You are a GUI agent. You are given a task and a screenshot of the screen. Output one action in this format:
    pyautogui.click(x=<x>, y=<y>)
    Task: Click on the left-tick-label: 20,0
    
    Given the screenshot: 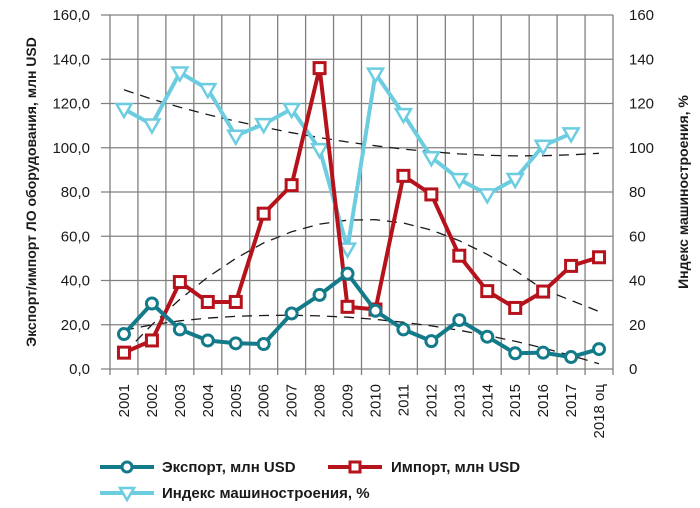 What is the action you would take?
    pyautogui.click(x=75, y=325)
    